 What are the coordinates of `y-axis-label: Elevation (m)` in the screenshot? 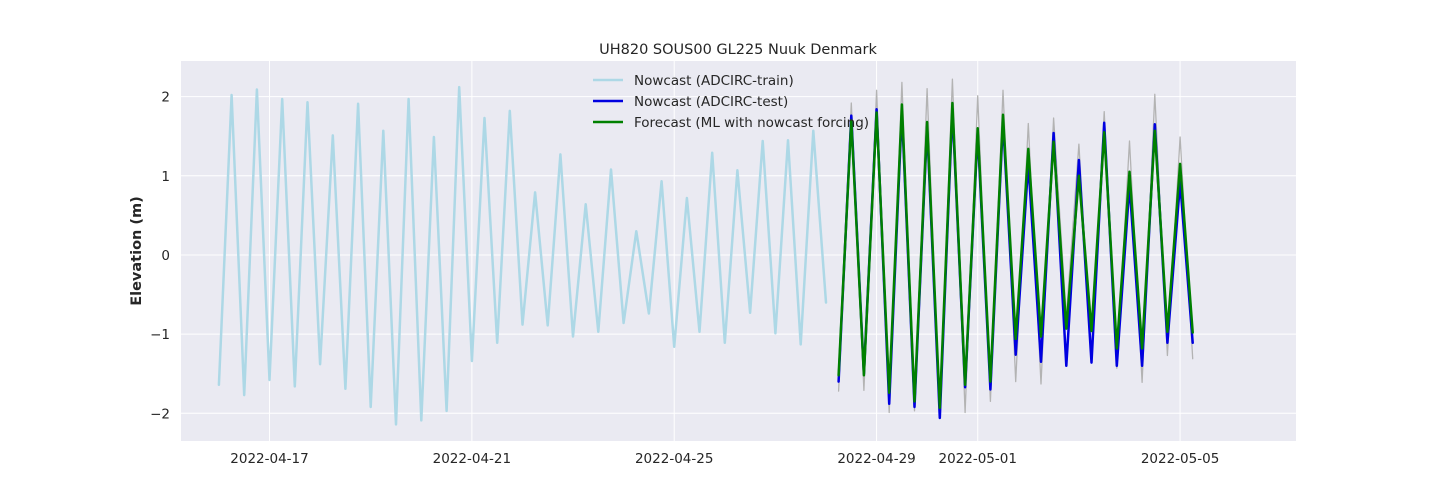 It's located at (137, 251).